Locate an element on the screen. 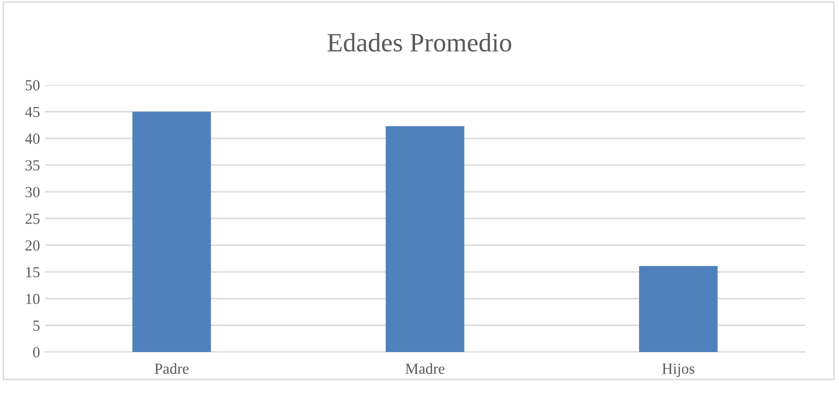 This screenshot has height=408, width=839. y-tick-label: 10 is located at coordinates (33, 299).